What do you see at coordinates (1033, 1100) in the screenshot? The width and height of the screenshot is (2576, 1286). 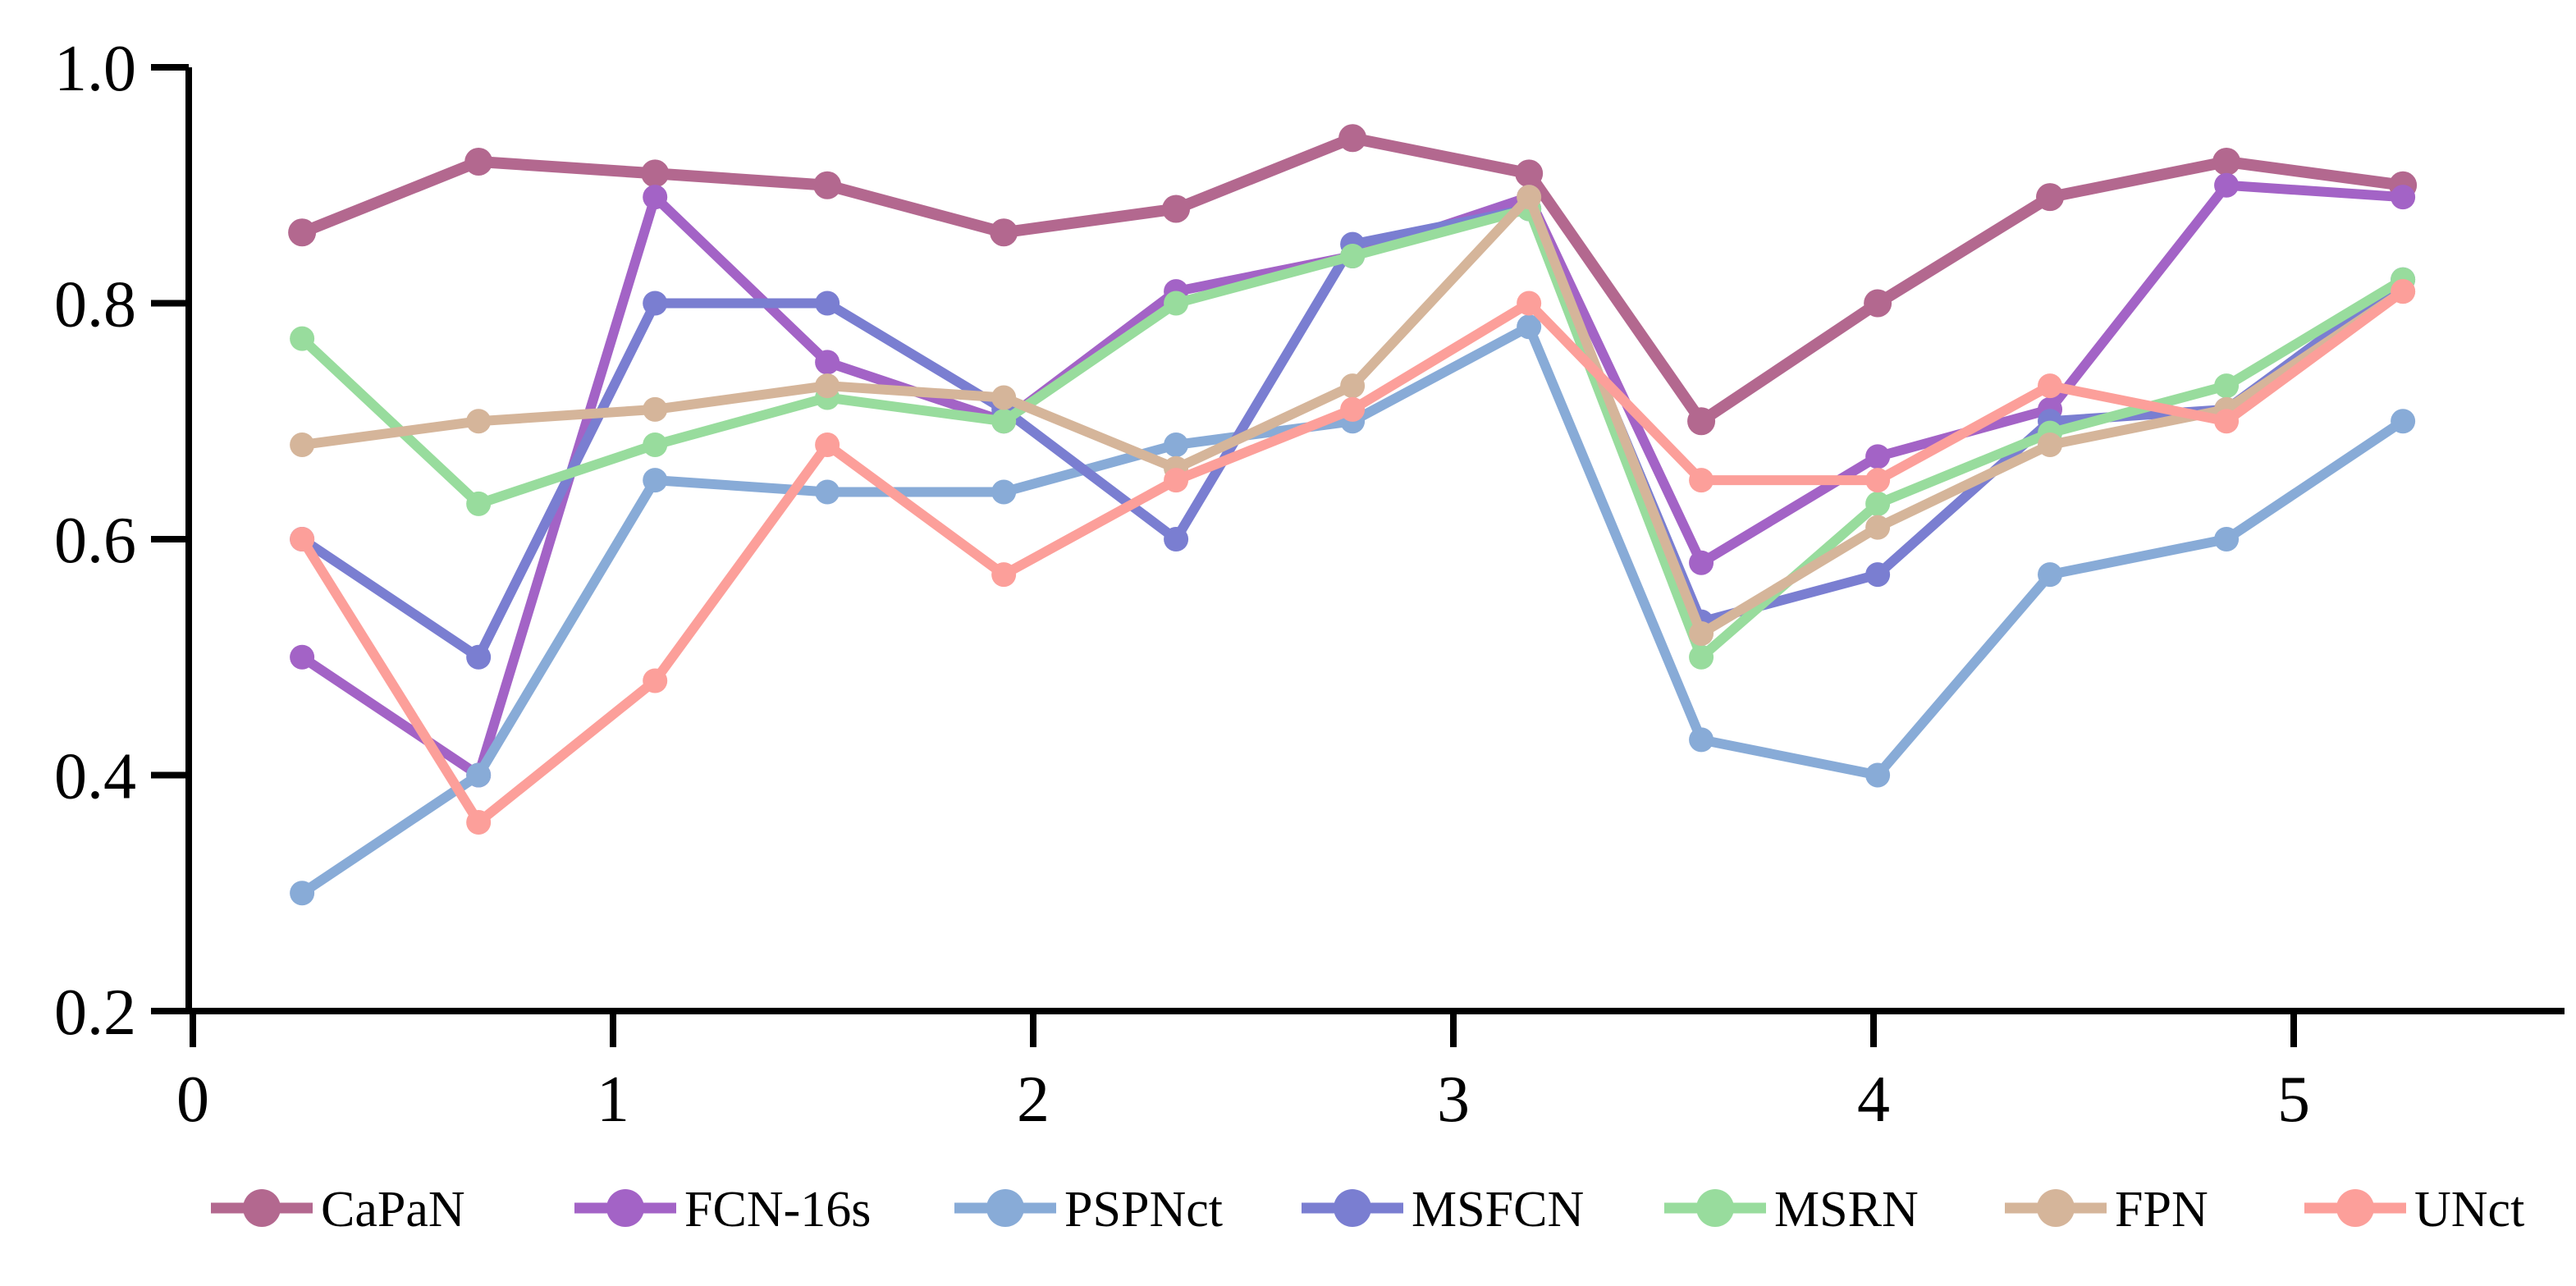 I see `x-tick-label: 2` at bounding box center [1033, 1100].